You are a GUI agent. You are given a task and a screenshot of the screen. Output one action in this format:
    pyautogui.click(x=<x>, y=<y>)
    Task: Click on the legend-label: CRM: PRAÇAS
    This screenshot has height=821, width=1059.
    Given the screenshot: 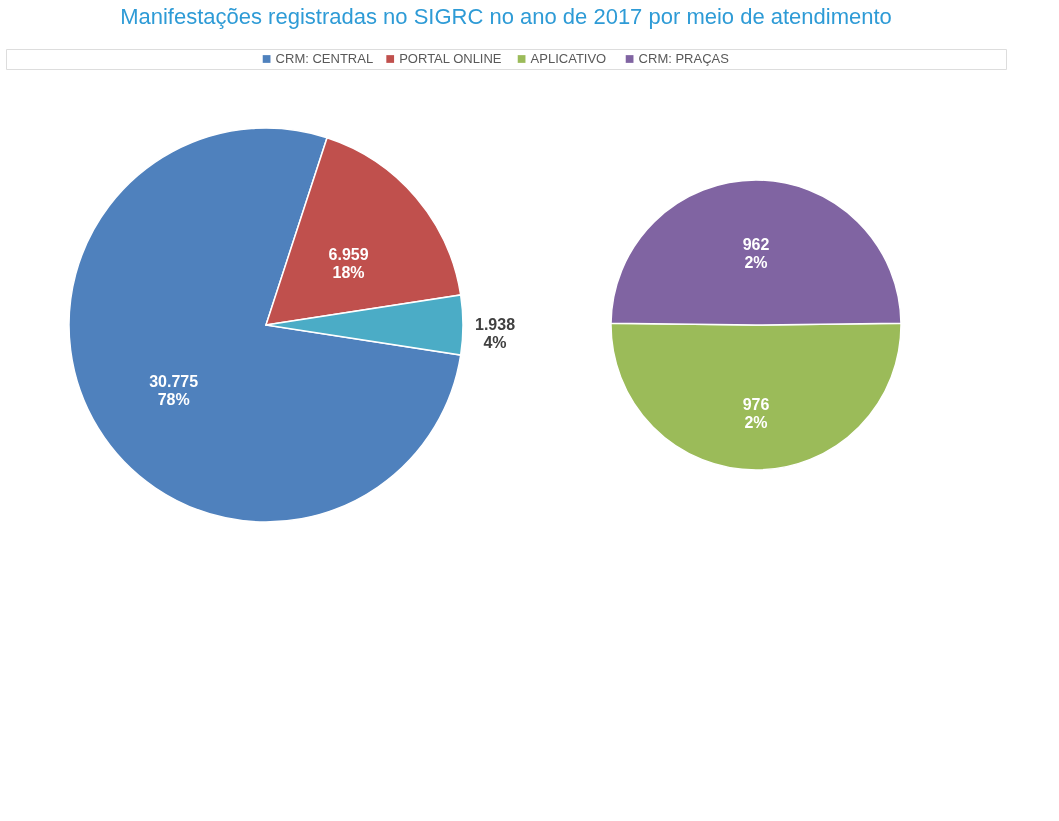 What is the action you would take?
    pyautogui.click(x=684, y=58)
    